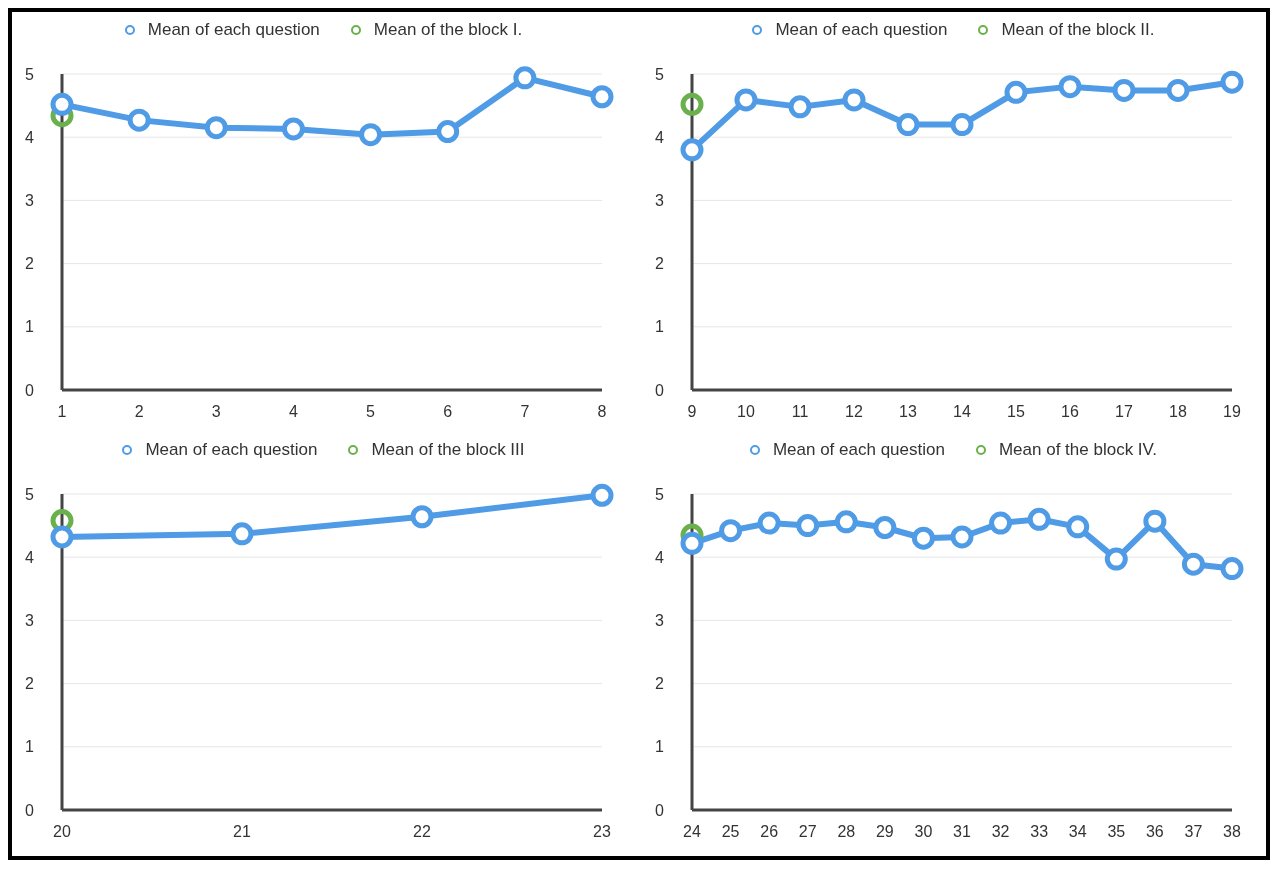 The image size is (1282, 872). Describe the element at coordinates (807, 832) in the screenshot. I see `x-tick-label: 27` at that location.